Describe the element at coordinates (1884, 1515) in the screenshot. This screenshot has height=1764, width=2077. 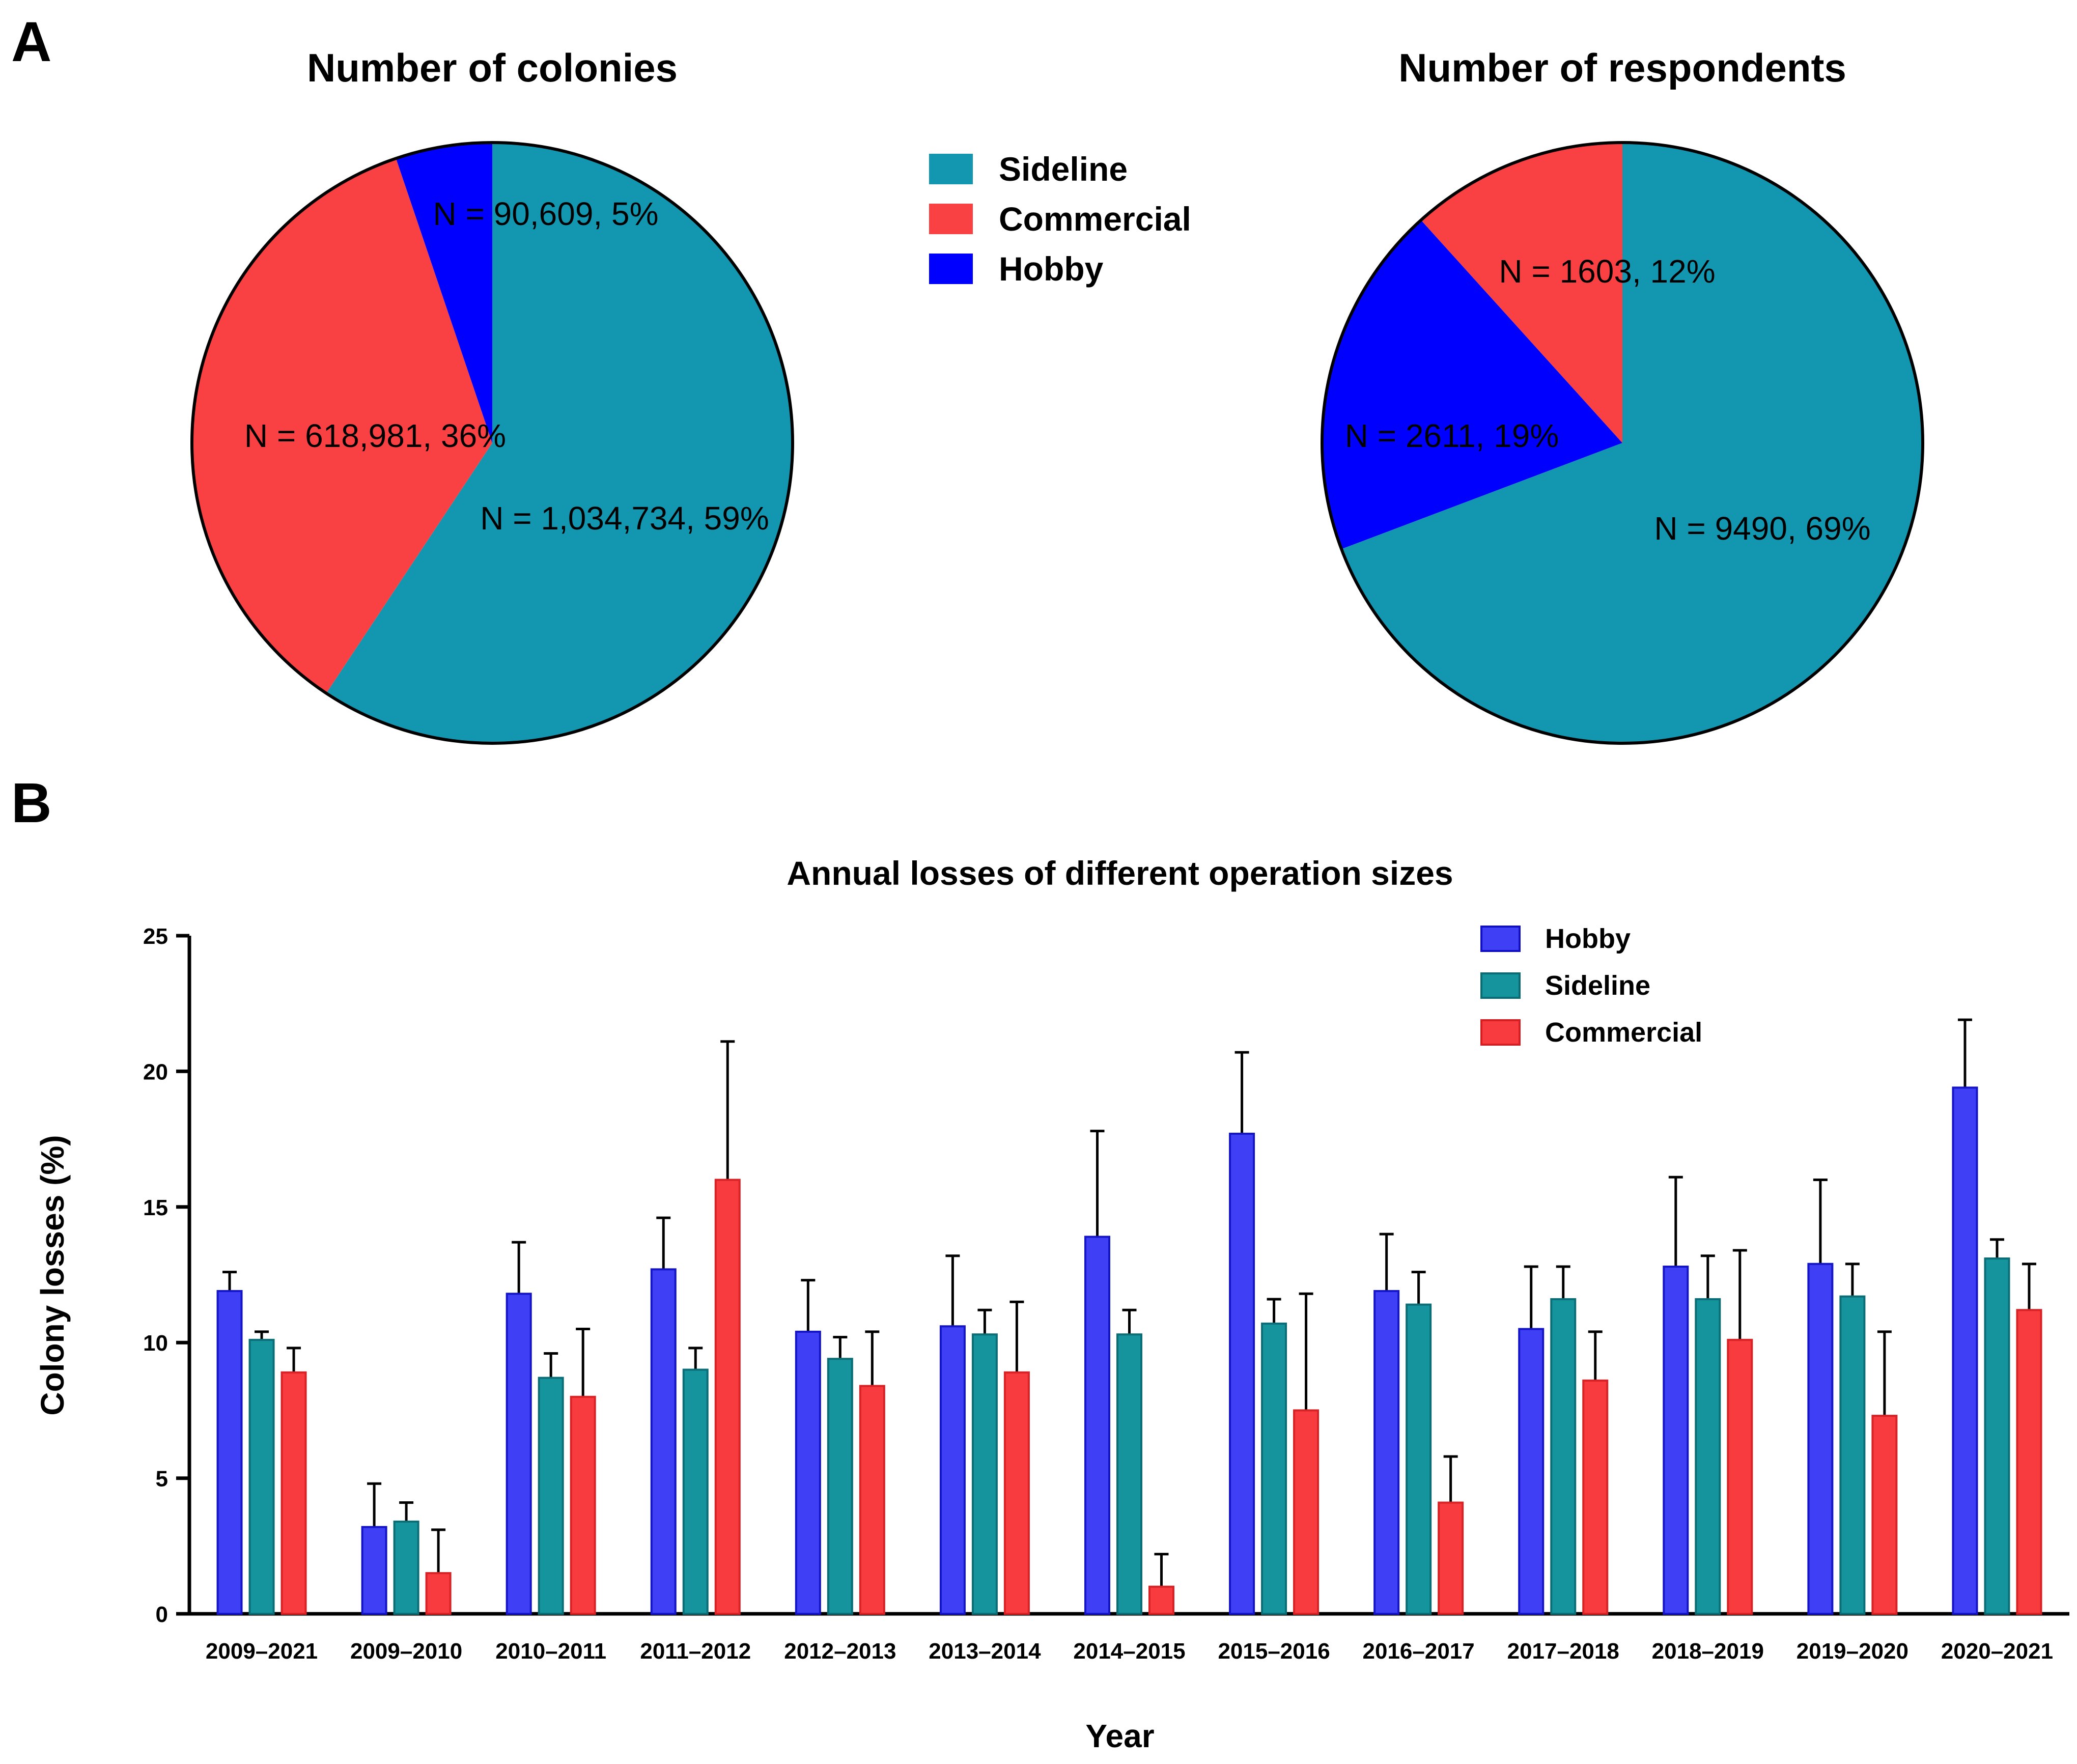
I see `bar-commercial-2019-2020` at that location.